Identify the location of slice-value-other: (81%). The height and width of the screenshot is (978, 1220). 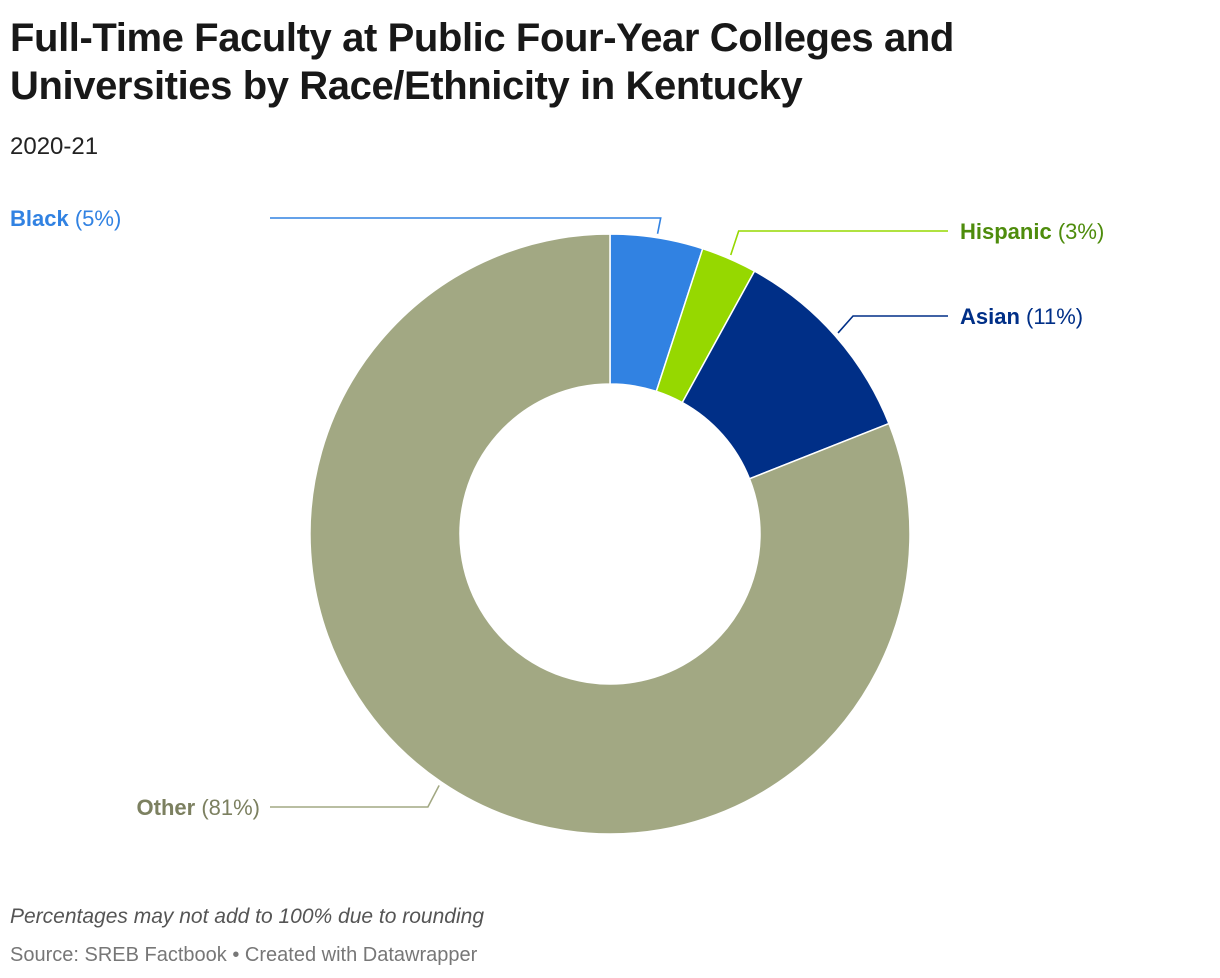
(227, 807).